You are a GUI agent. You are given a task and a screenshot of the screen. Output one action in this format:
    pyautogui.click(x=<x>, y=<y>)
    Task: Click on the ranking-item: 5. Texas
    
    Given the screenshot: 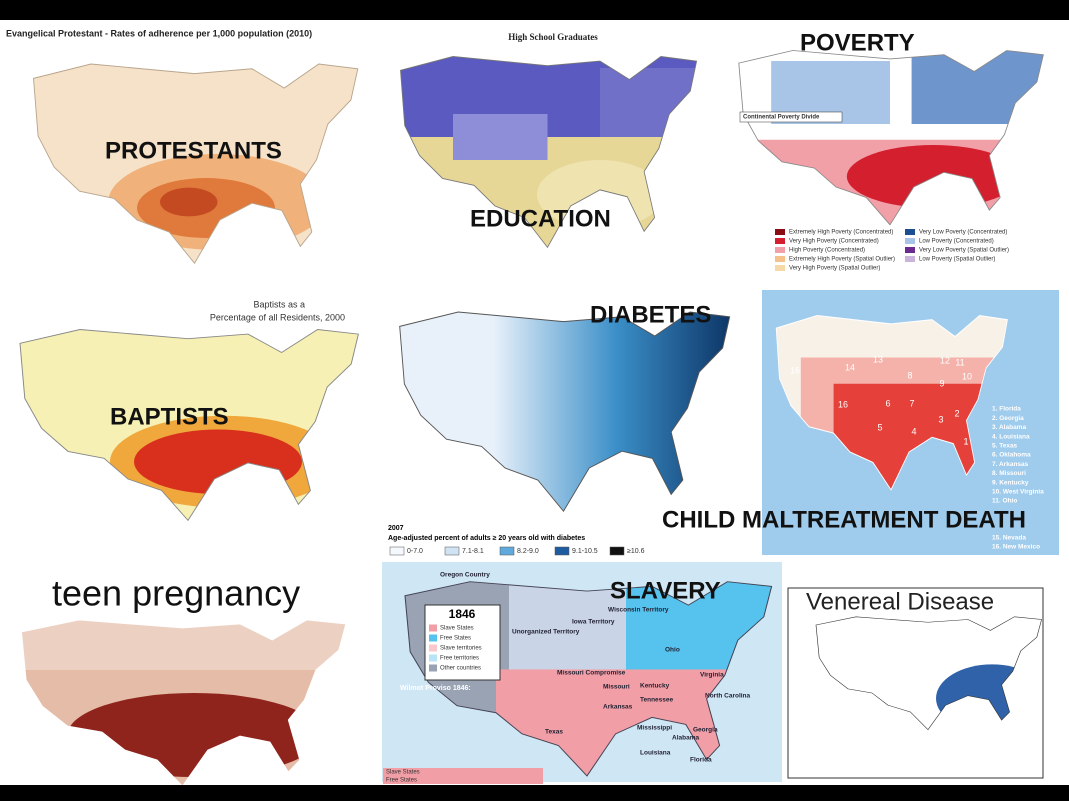 What is the action you would take?
    pyautogui.click(x=1005, y=446)
    